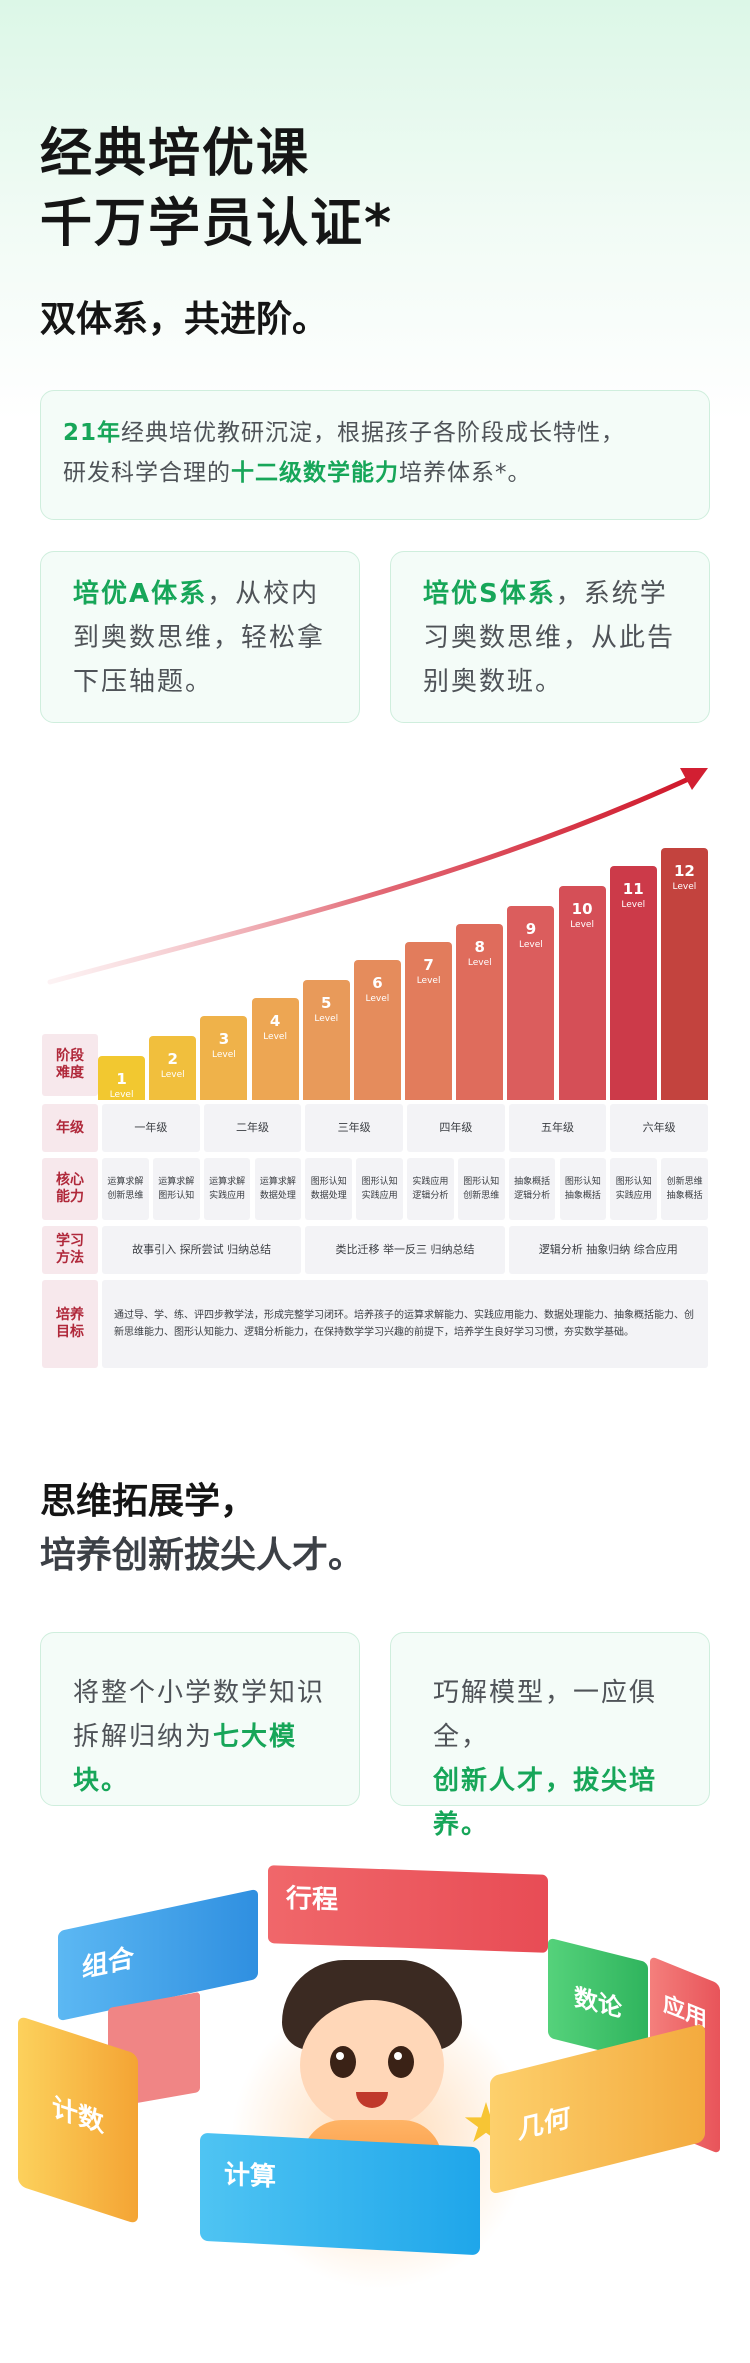  What do you see at coordinates (108, 1964) in the screenshot?
I see `module-combination-label: 组合` at bounding box center [108, 1964].